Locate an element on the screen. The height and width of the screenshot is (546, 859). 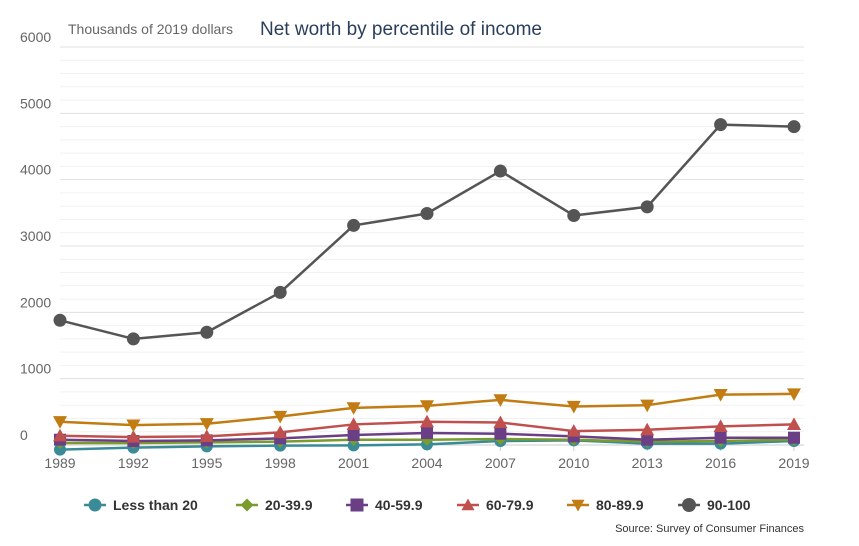
legend-item-40-59-9: 40-59.9 is located at coordinates (384, 505).